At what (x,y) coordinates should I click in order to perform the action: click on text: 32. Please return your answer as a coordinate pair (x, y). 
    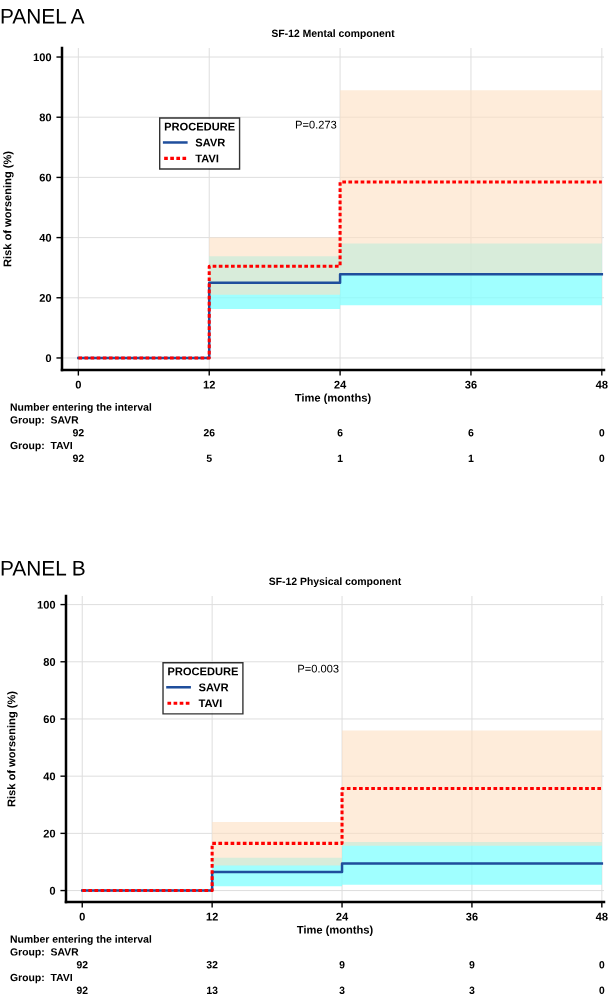
    Looking at the image, I should click on (212, 965).